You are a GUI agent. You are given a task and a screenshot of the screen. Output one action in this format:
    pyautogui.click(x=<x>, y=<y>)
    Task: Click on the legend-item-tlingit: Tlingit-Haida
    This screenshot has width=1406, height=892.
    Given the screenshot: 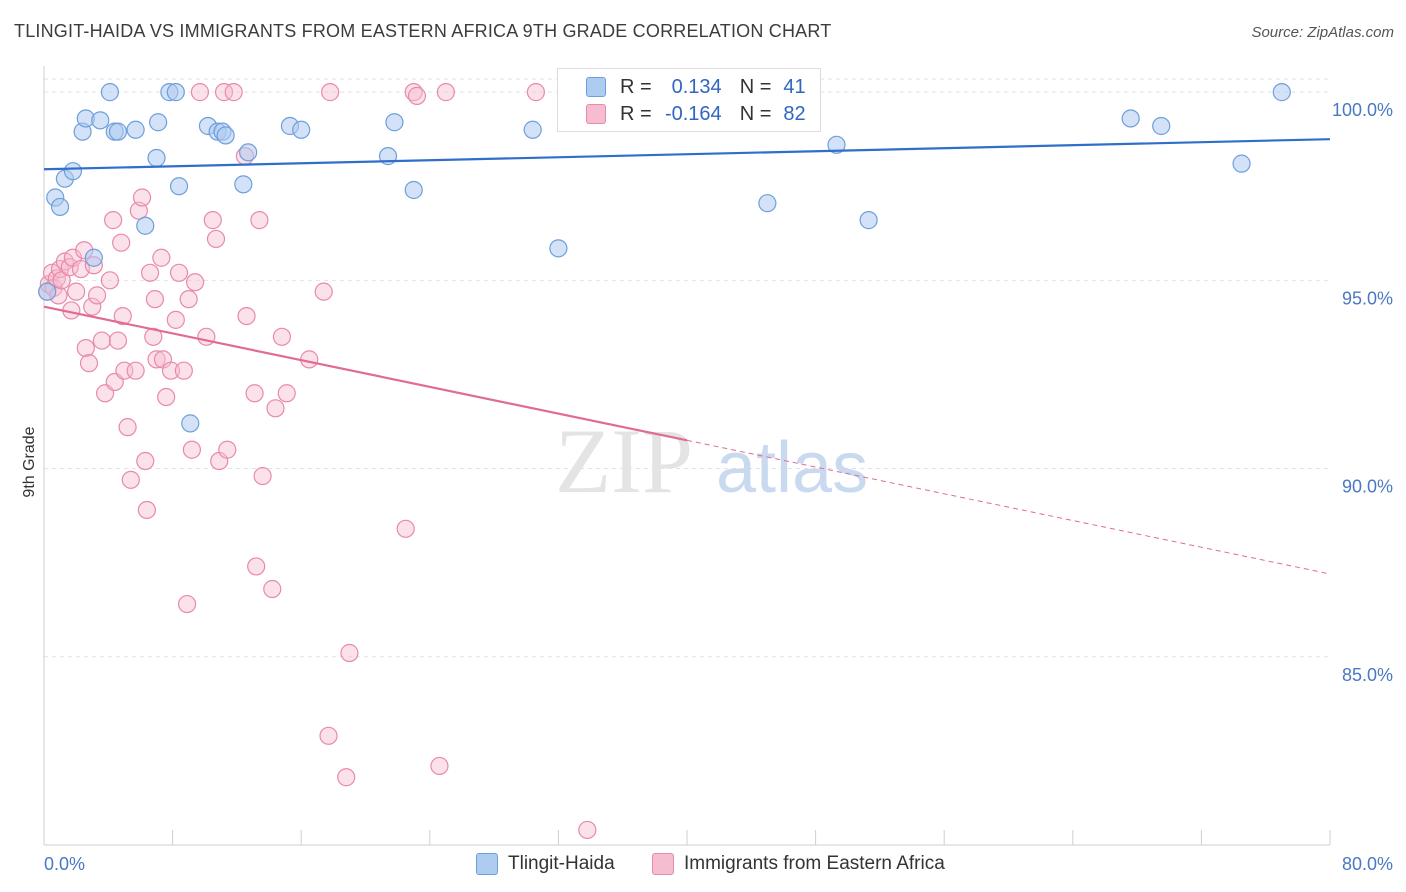 What is the action you would take?
    pyautogui.click(x=545, y=864)
    